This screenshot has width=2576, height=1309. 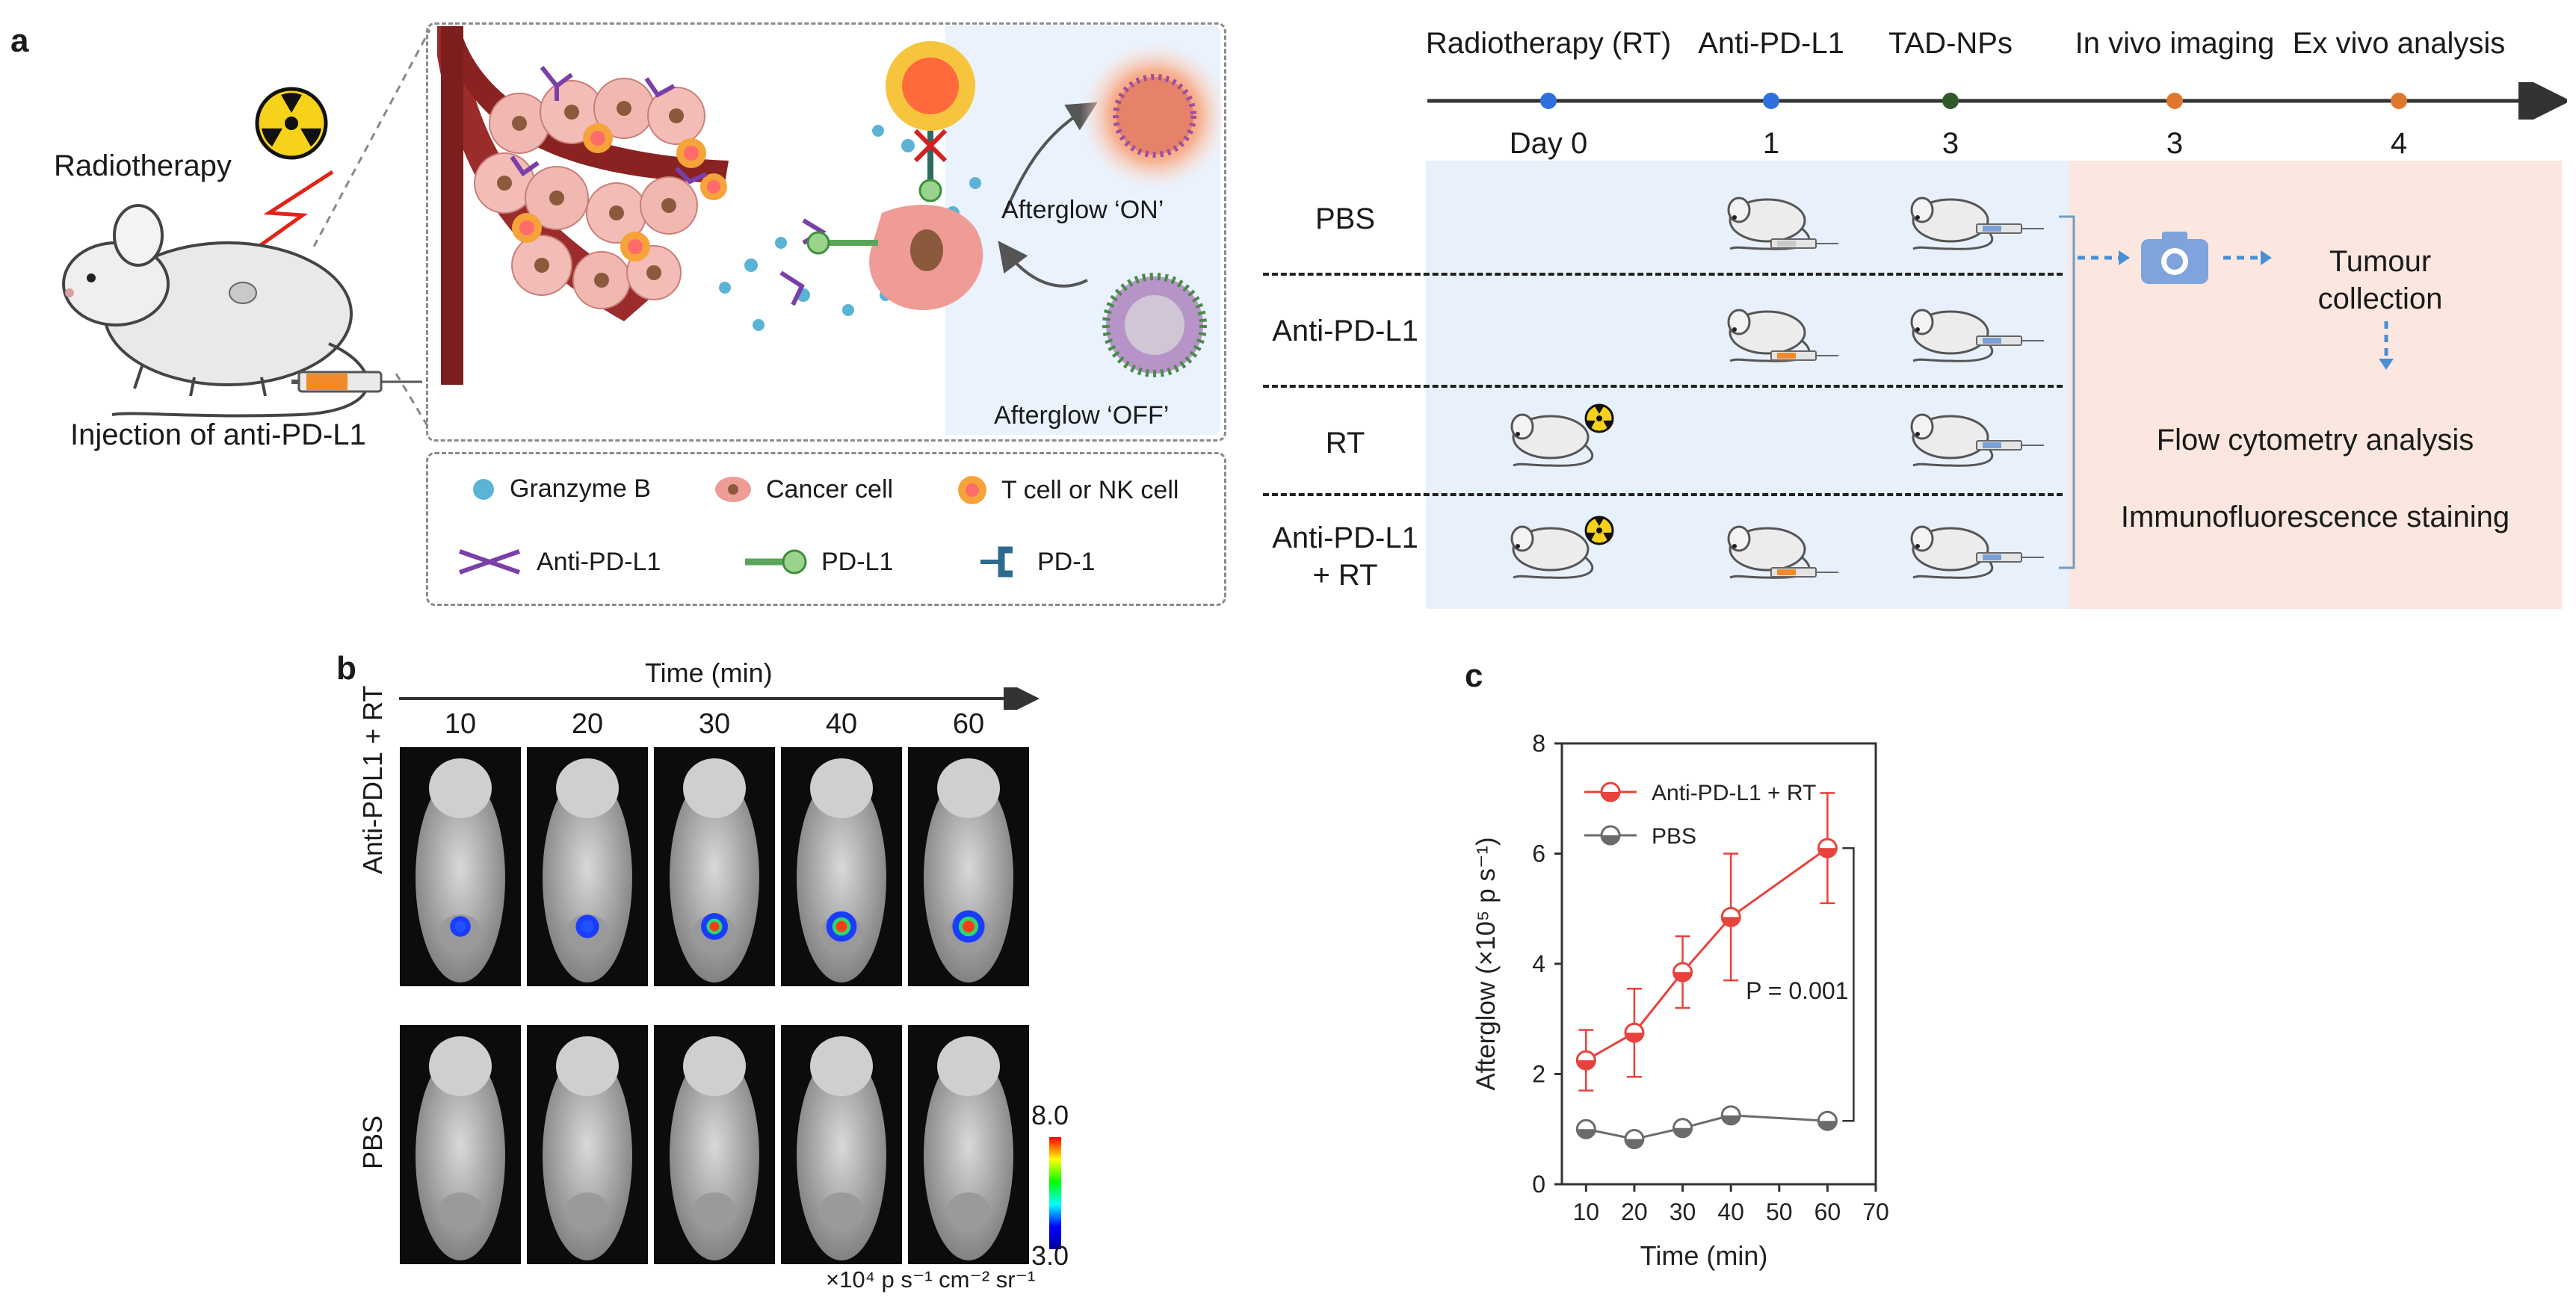 I want to click on scale-unit-label: ×10⁴ p s⁻¹ cm⁻² sr⁻¹, so click(x=931, y=1279).